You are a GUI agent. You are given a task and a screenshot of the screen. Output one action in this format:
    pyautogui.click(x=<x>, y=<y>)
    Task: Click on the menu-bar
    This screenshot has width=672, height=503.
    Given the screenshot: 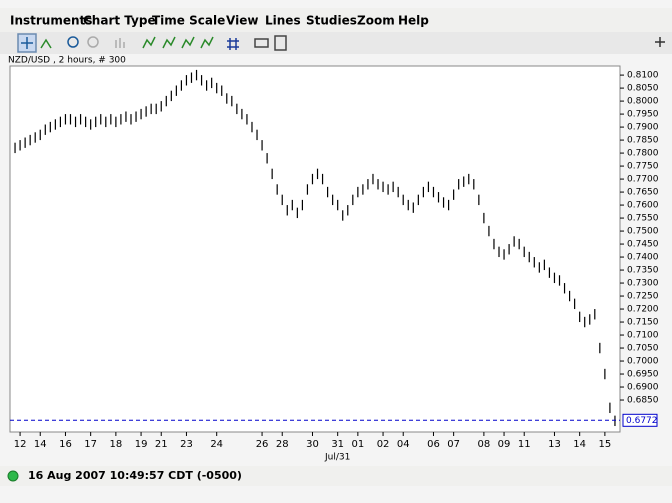 What is the action you would take?
    pyautogui.click(x=336, y=20)
    